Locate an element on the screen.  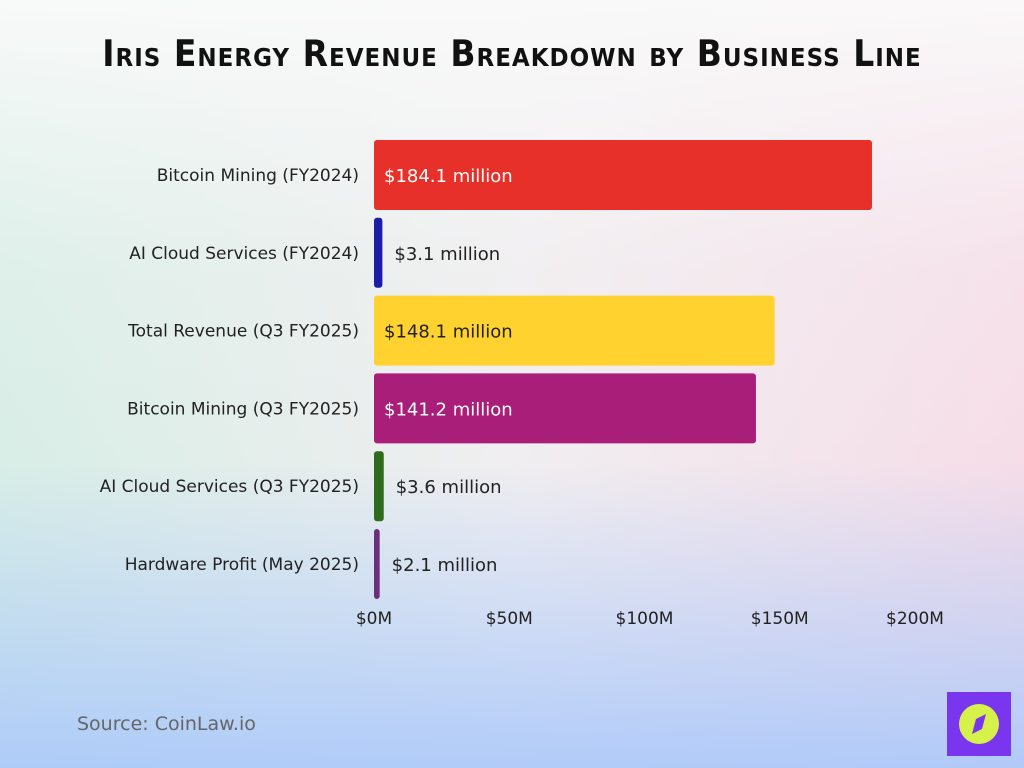
x-tick-label: $200M is located at coordinates (915, 619).